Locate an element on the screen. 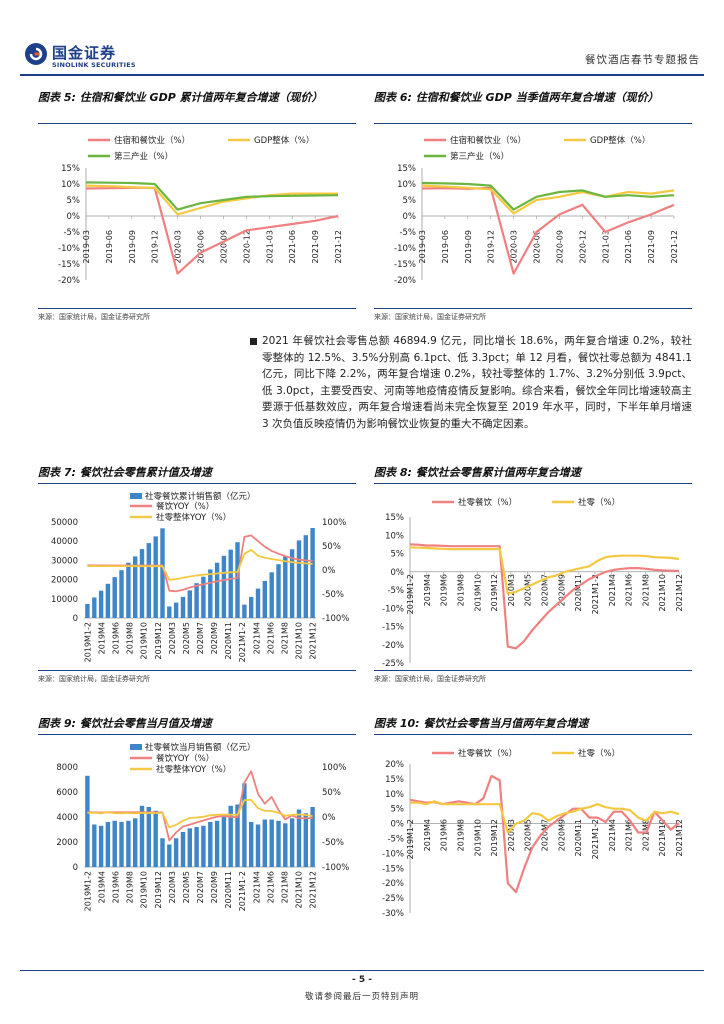 The height and width of the screenshot is (1024, 724). fig7-xtick: 2020M7 is located at coordinates (200, 638).